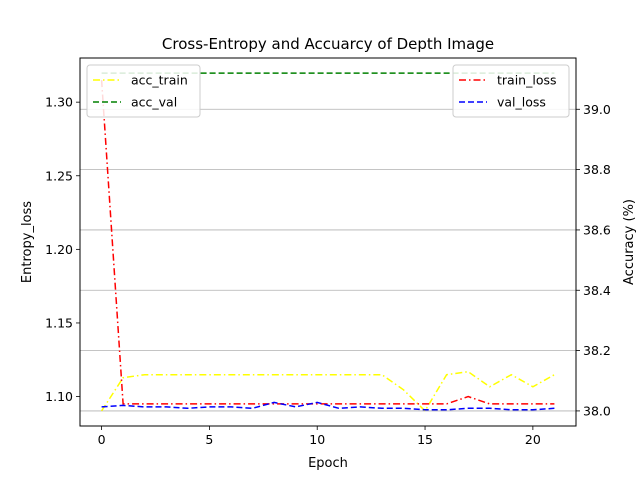  I want to click on x-tick-label-4: 20, so click(533, 439).